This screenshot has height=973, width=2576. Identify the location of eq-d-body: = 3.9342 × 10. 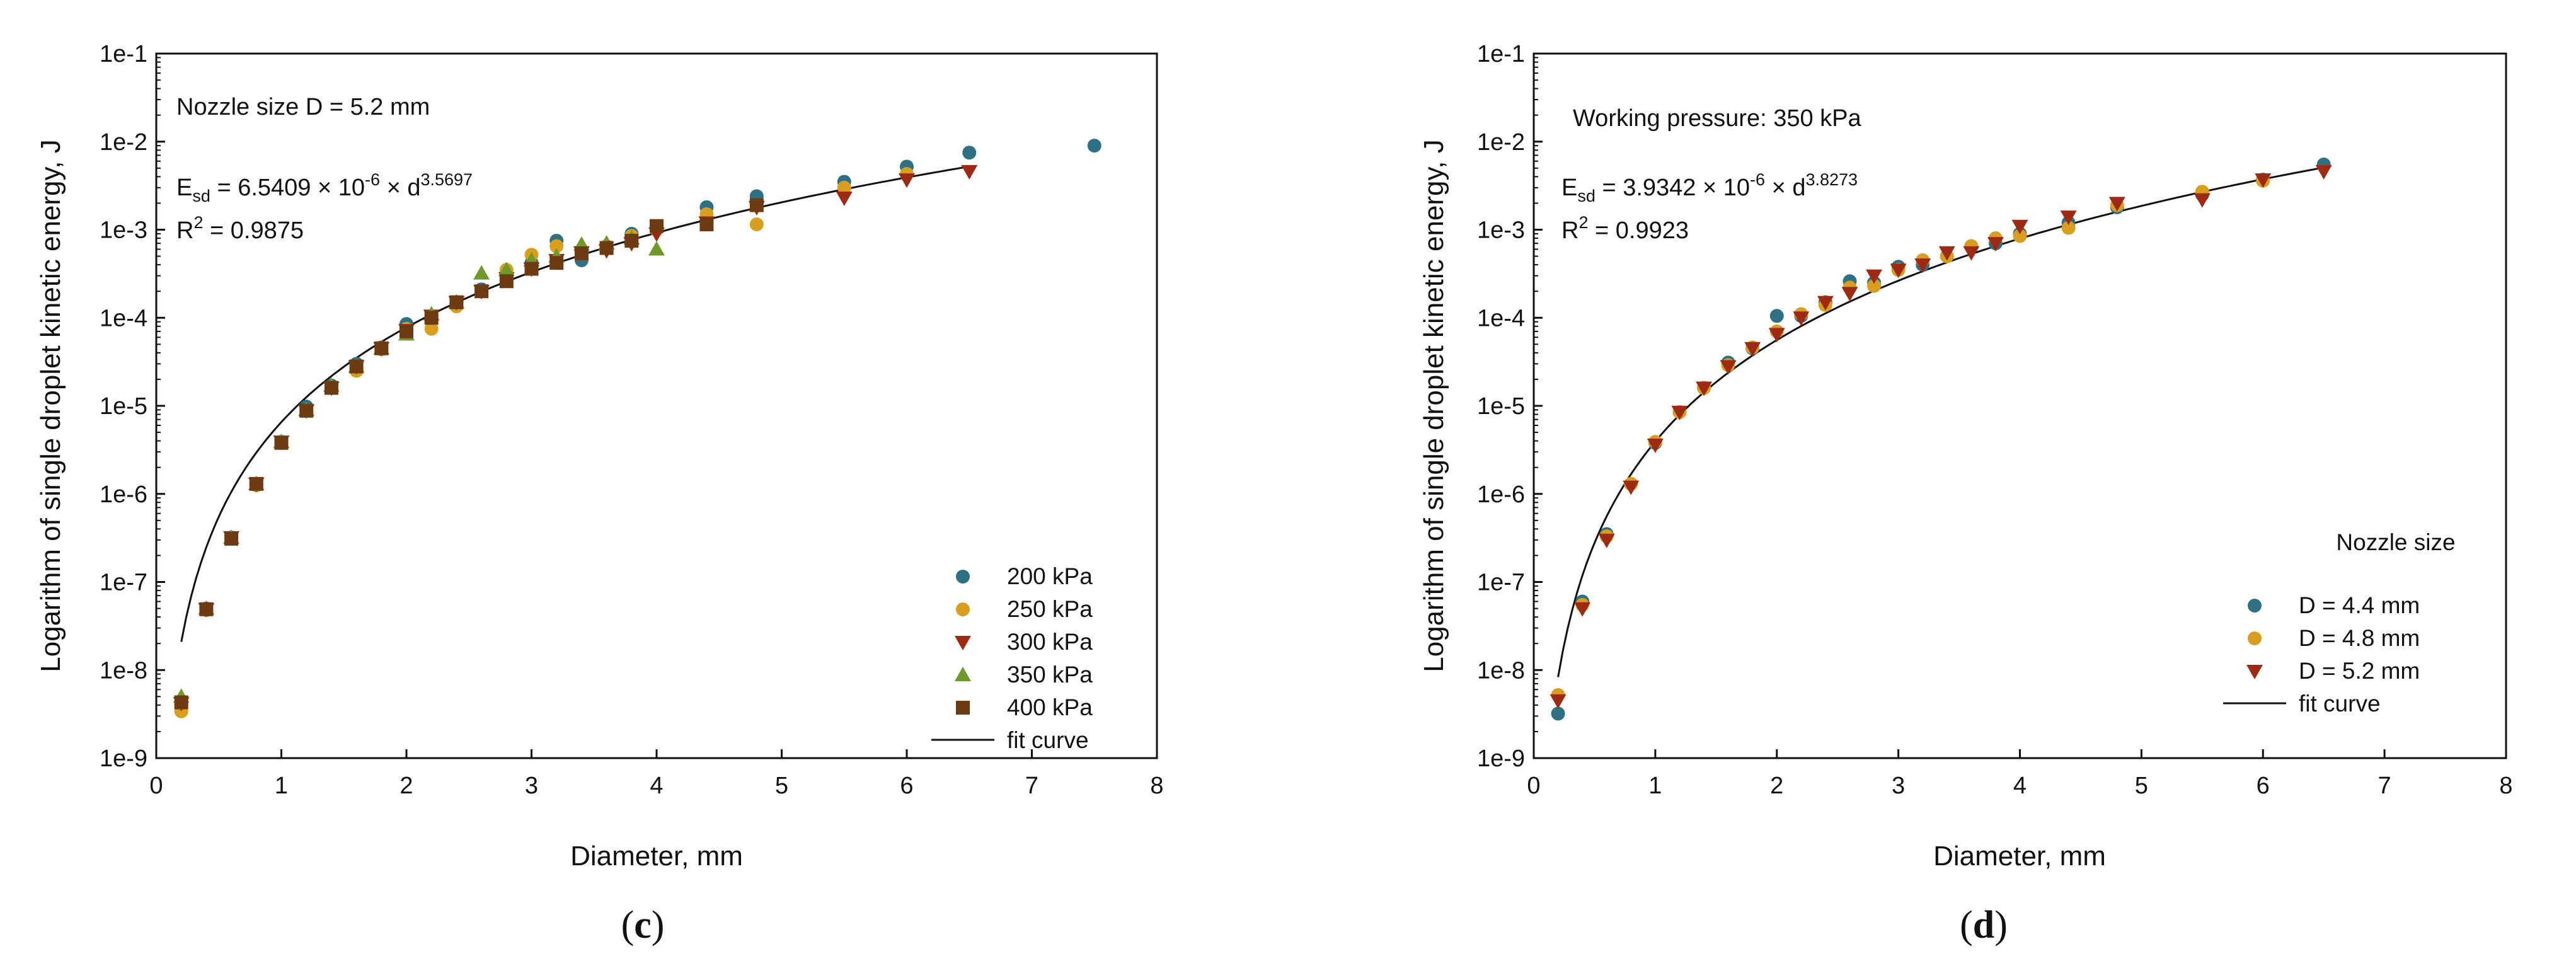
(1673, 188).